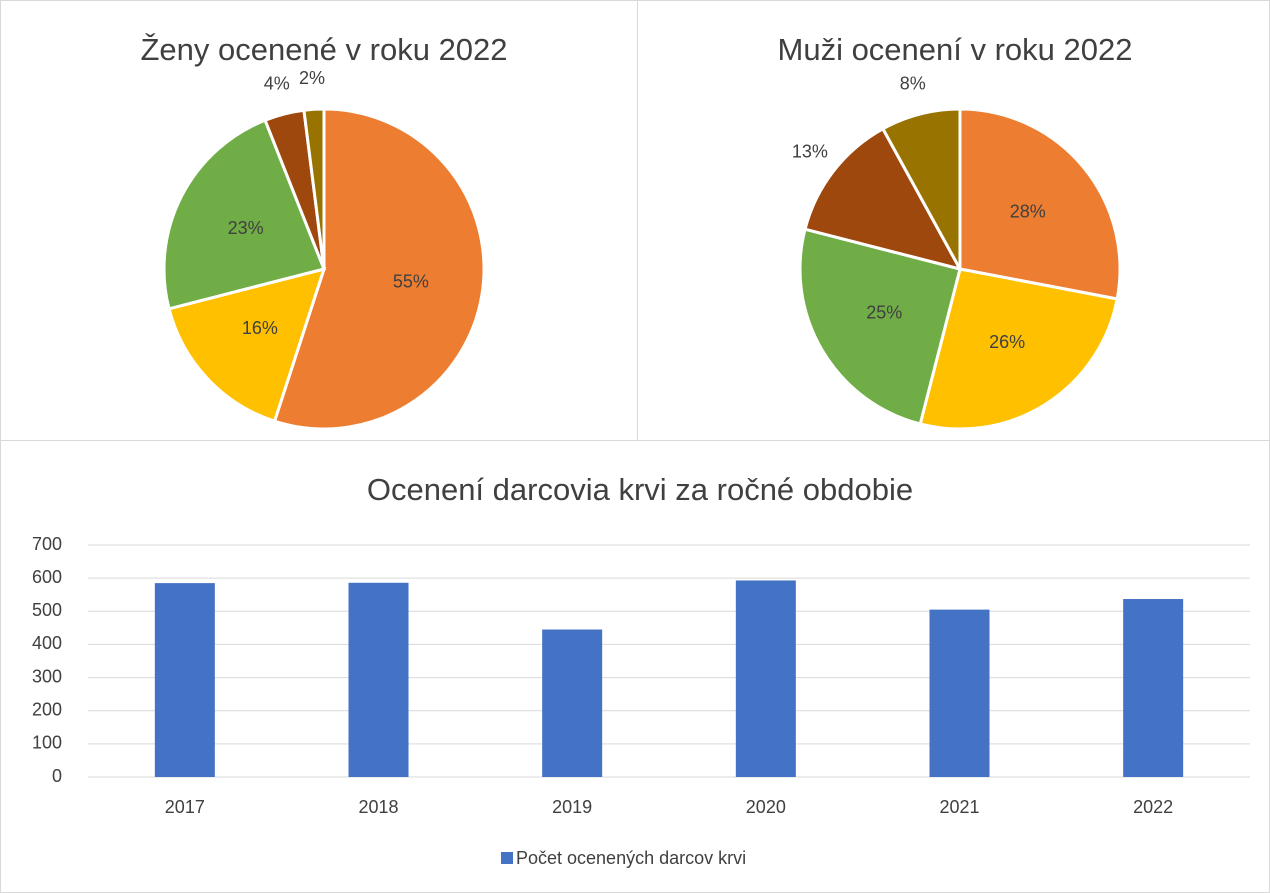  Describe the element at coordinates (631, 858) in the screenshot. I see `legend-label: Počet ocenených darcov krvi` at that location.